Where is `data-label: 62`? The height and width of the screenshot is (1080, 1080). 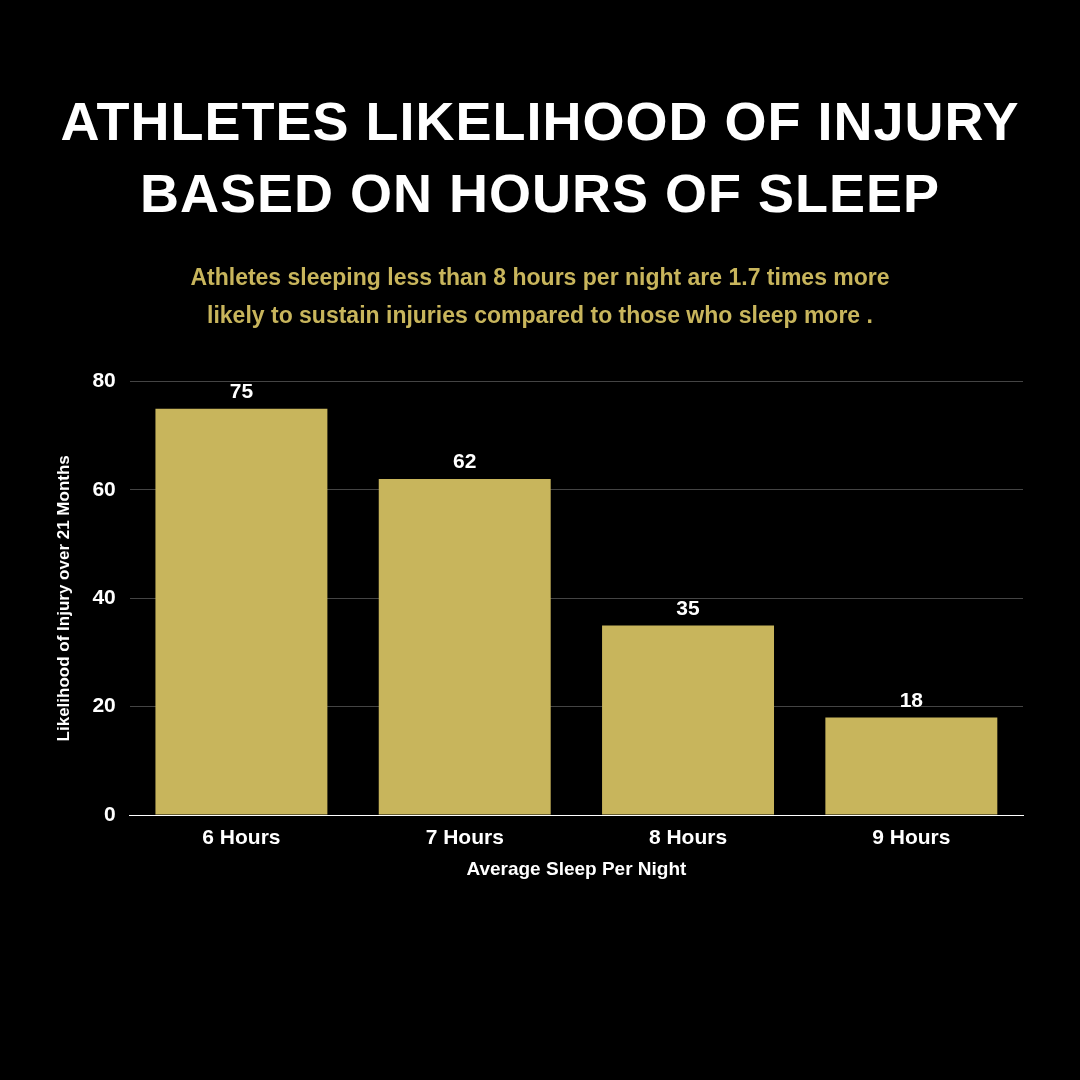 data-label: 62 is located at coordinates (465, 461).